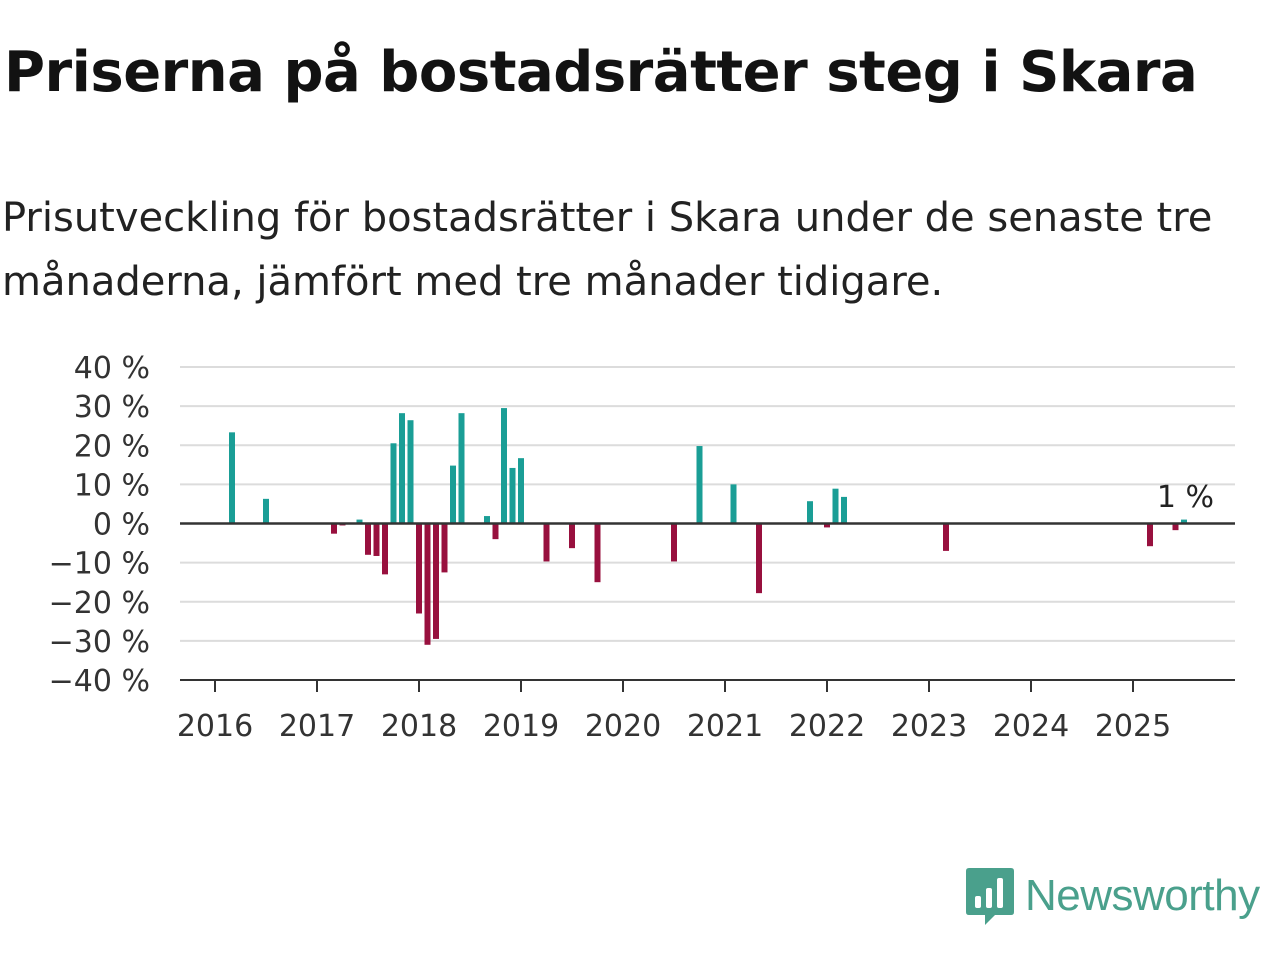 This screenshot has height=960, width=1280. I want to click on y-tick-label: 30 %, so click(112, 407).